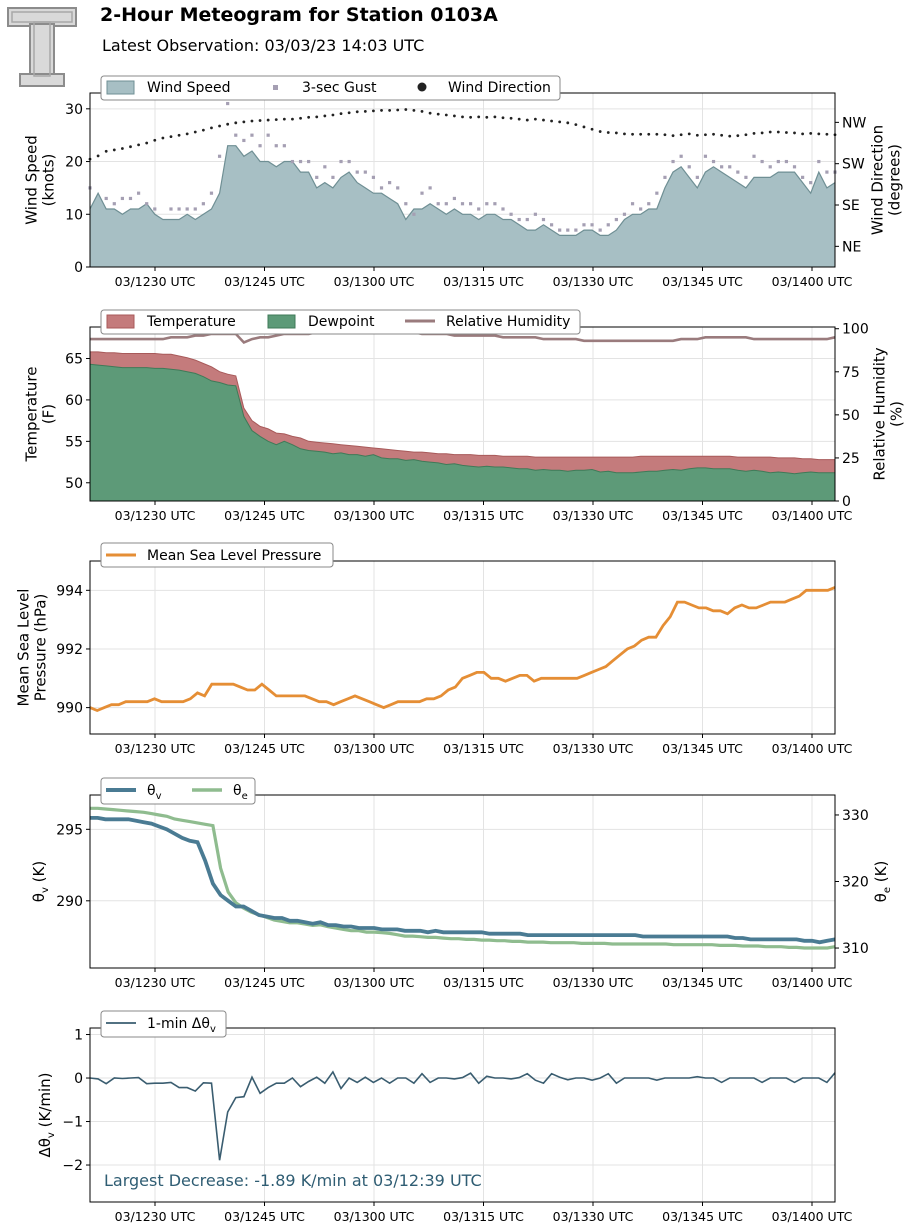 The width and height of the screenshot is (913, 1231). What do you see at coordinates (897, 414) in the screenshot?
I see `y2-axis-label-line: (%)` at bounding box center [897, 414].